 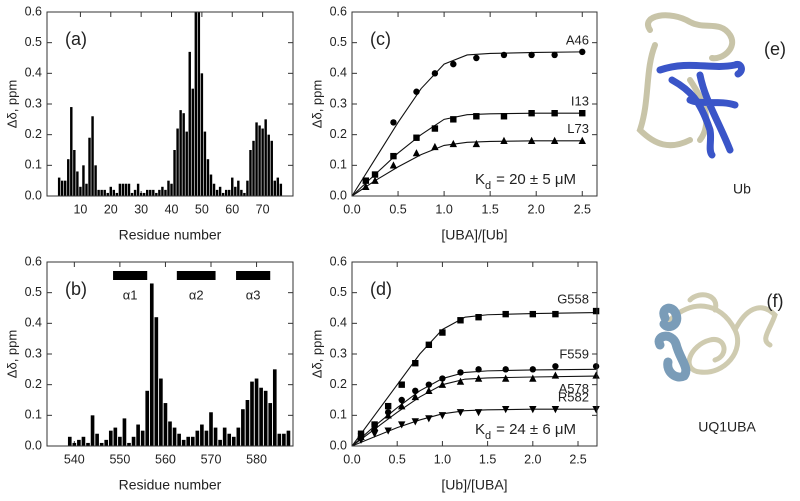 What do you see at coordinates (488, 436) in the screenshot?
I see `kd-subscript: d` at bounding box center [488, 436].